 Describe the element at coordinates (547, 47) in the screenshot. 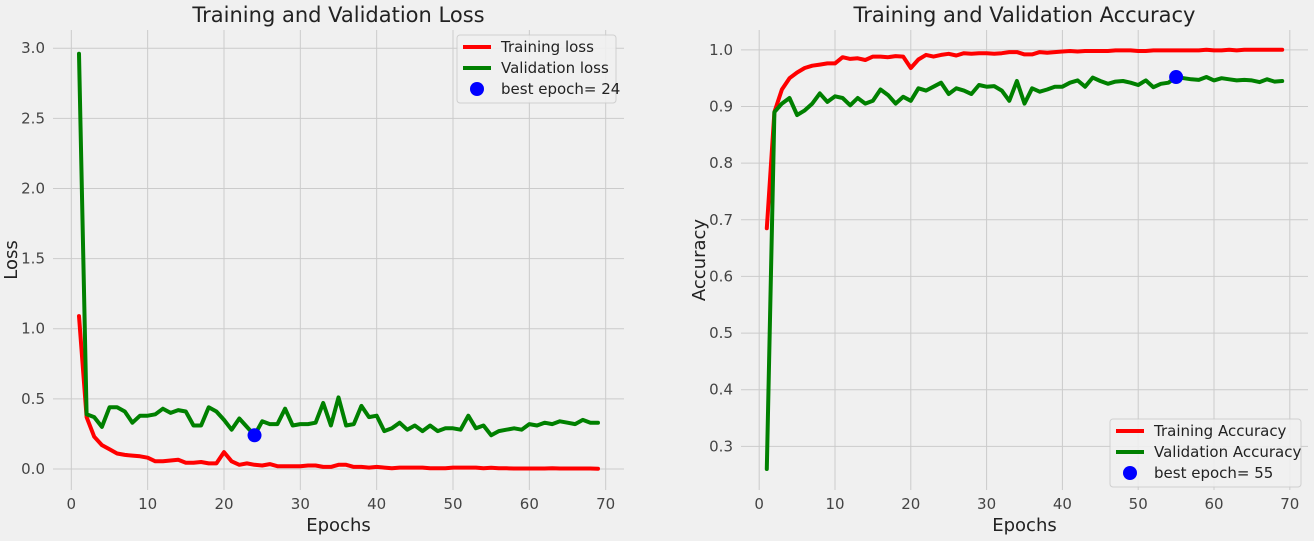

I see `legend-label: Training loss` at that location.